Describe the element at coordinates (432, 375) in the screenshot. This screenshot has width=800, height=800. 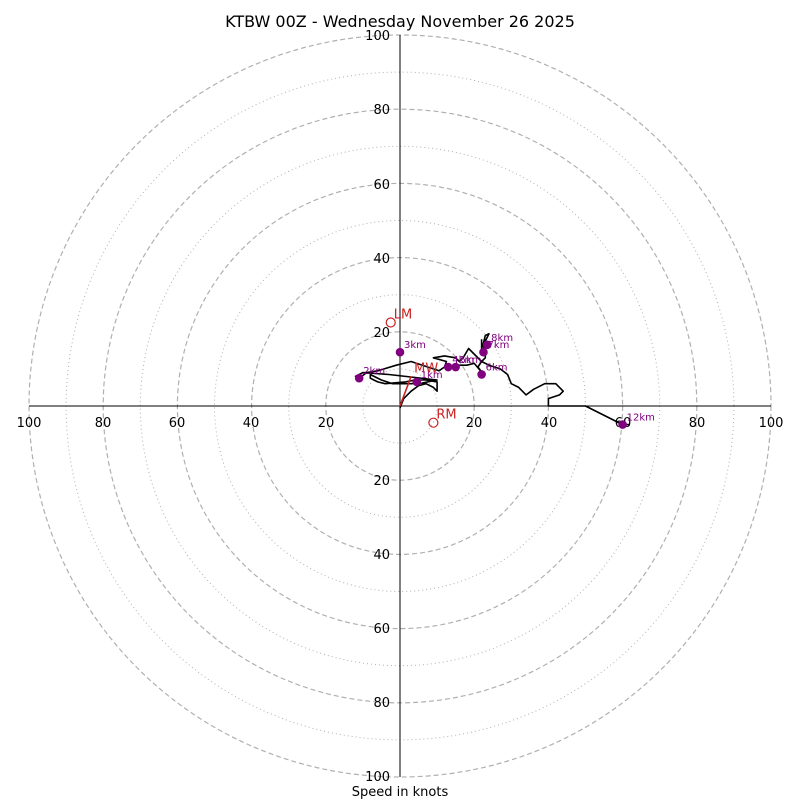
I see `height-marker-label: 1km` at that location.